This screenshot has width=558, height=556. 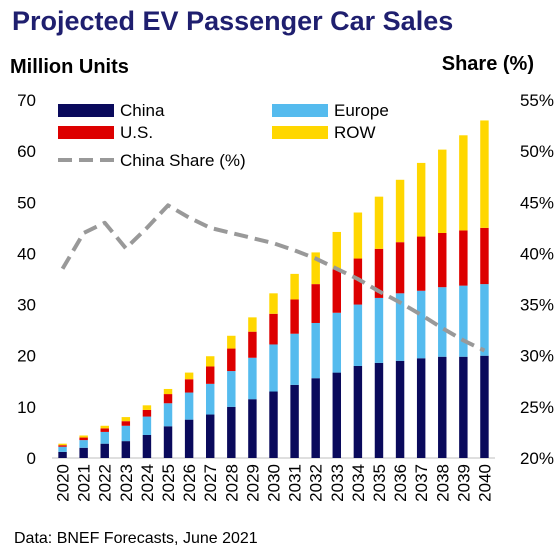 What do you see at coordinates (26, 151) in the screenshot?
I see `y-tick-label: 60` at bounding box center [26, 151].